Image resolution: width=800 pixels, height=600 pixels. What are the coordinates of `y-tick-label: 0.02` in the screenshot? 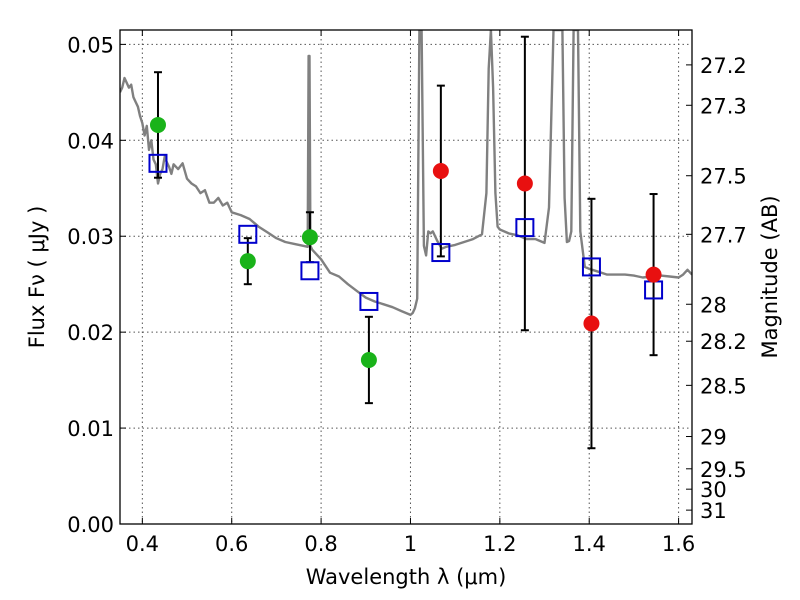 It's located at (90, 333).